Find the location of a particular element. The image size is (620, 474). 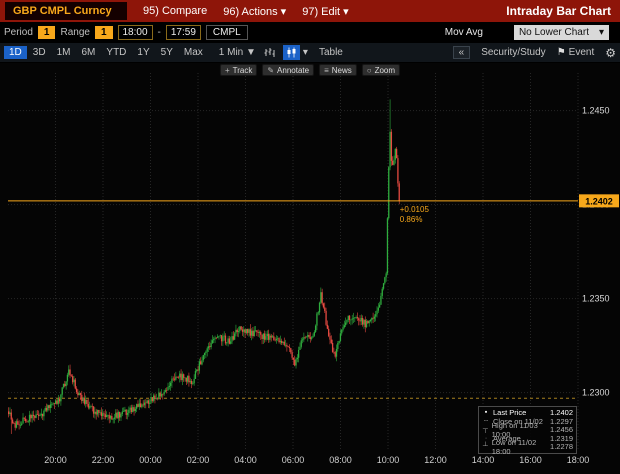

legend-row-low: ┴ Low on 11/02 18:00 1.2278 is located at coordinates (527, 447).